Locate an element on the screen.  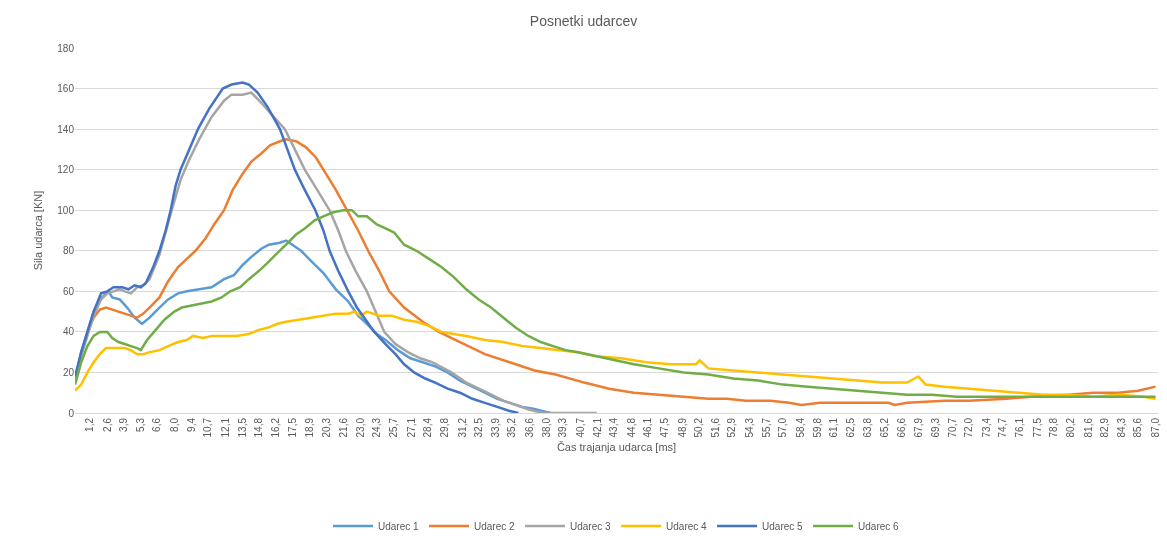
x-tick-label: 87,0 is located at coordinates (1155, 427).